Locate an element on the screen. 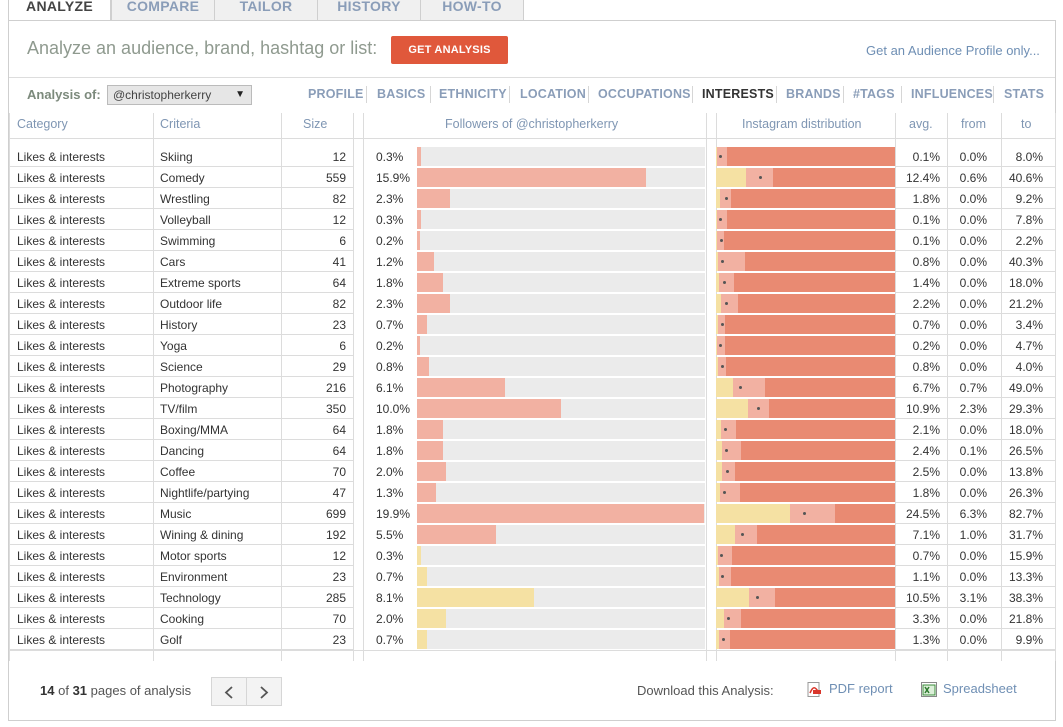 Image resolution: width=1063 pixels, height=727 pixels. table-cell-percent: 1.2% is located at coordinates (390, 262).